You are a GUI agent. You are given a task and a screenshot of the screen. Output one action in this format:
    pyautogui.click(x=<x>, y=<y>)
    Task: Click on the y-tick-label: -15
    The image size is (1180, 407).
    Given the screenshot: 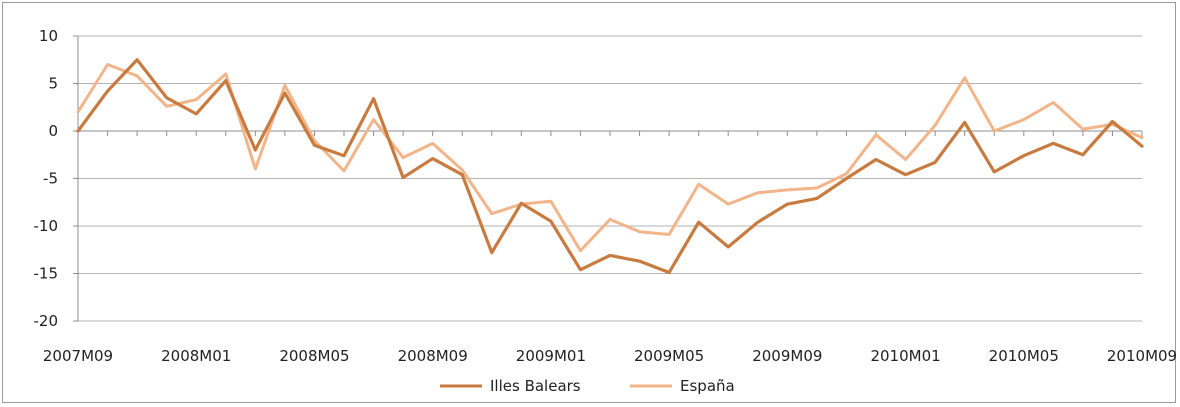 What is the action you would take?
    pyautogui.click(x=46, y=274)
    